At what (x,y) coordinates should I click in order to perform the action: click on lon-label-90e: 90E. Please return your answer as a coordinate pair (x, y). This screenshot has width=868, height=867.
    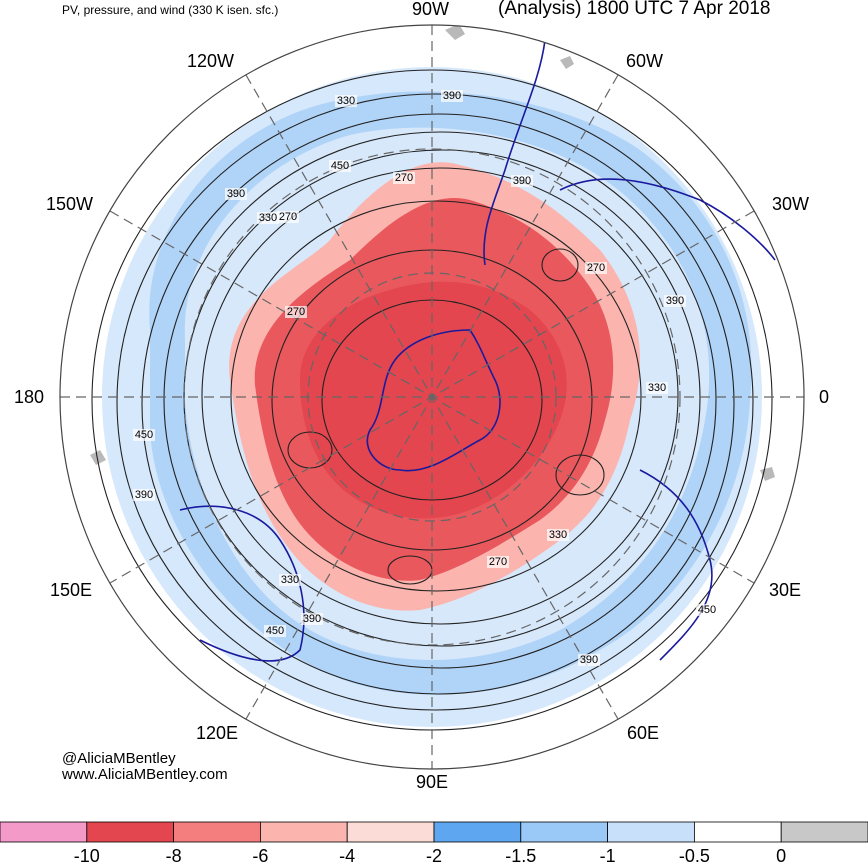
    Looking at the image, I should click on (432, 782).